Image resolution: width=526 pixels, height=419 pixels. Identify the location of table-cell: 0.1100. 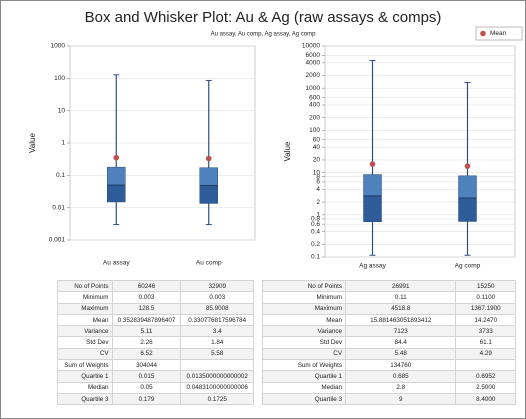
(485, 297).